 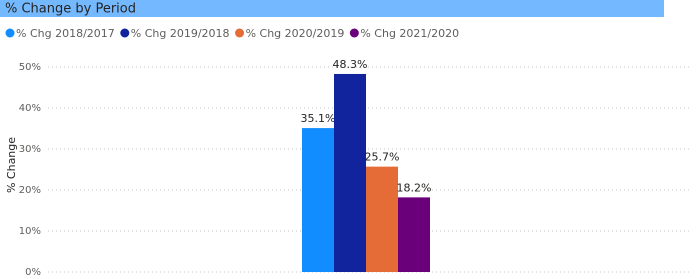 What do you see at coordinates (318, 118) in the screenshot?
I see `value-label: 35.1%` at bounding box center [318, 118].